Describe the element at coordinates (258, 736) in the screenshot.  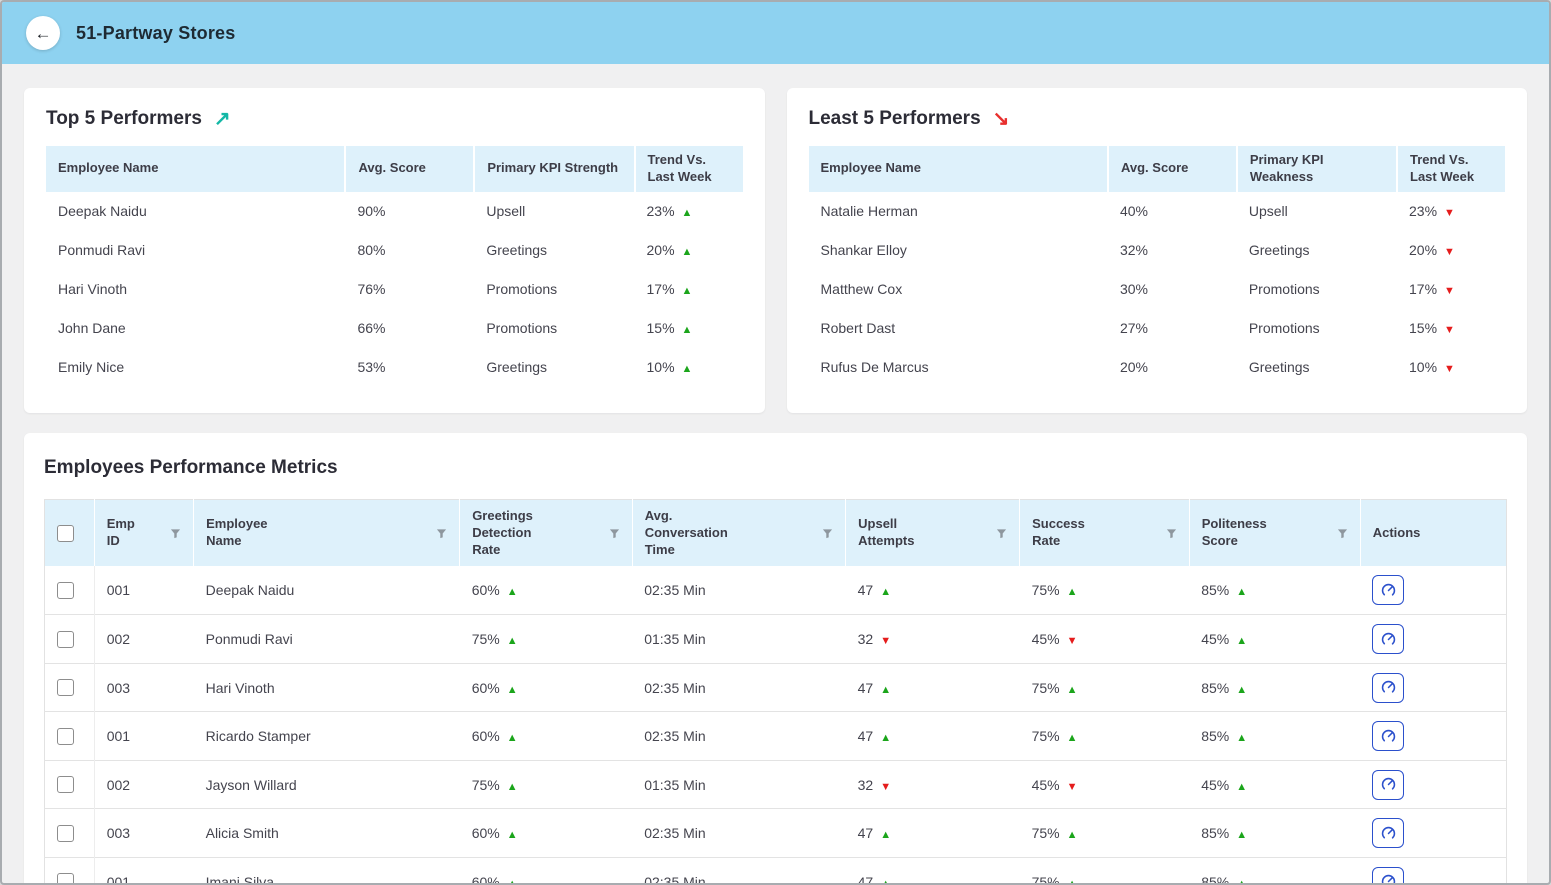
I see `employee-name: Ricardo Stamper` at that location.